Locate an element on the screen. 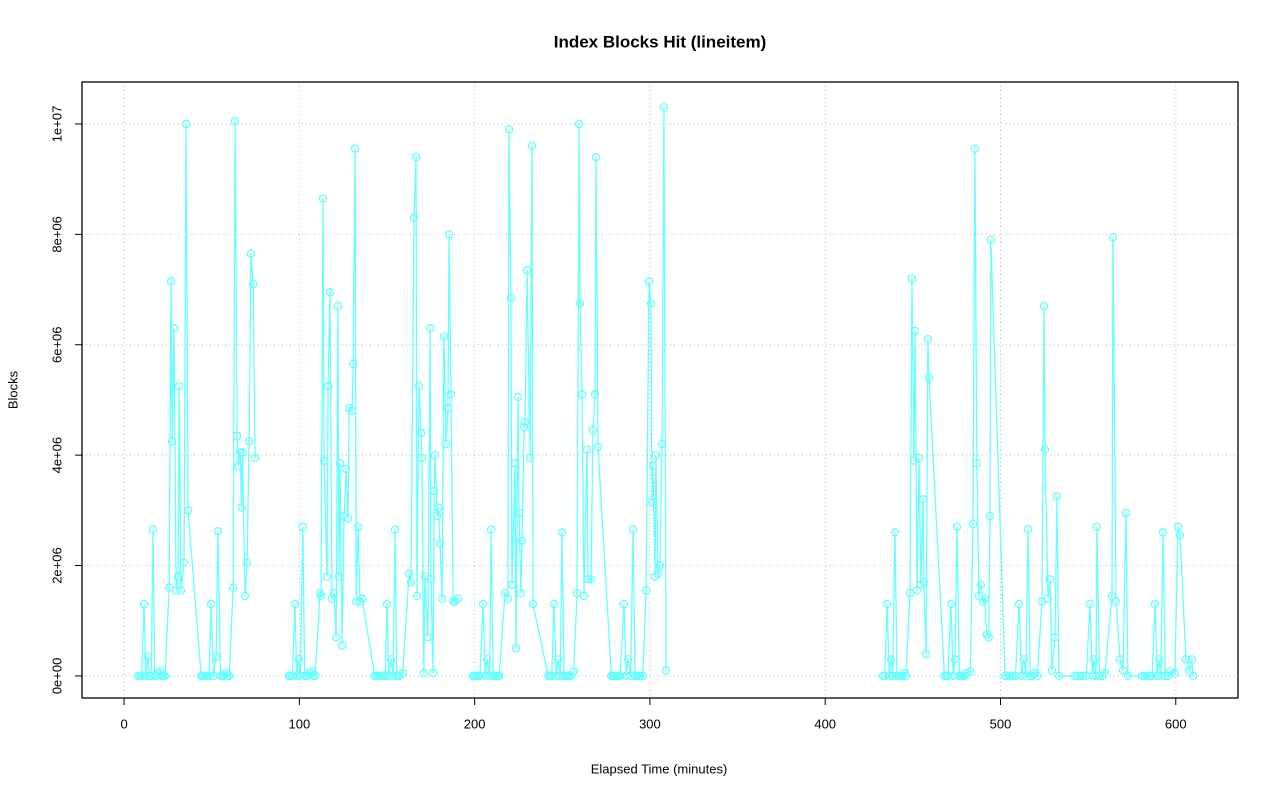 The width and height of the screenshot is (1280, 806). x-tick-label: 300 is located at coordinates (650, 723).